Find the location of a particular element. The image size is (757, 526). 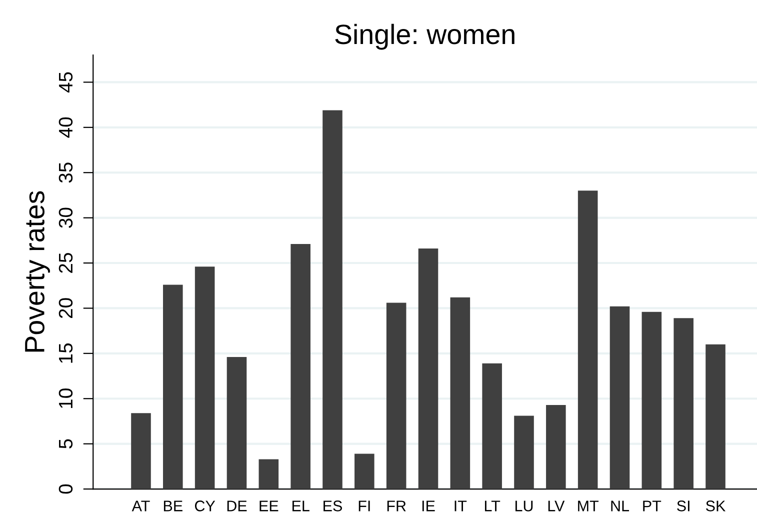

x-tick-label: EL is located at coordinates (301, 506).